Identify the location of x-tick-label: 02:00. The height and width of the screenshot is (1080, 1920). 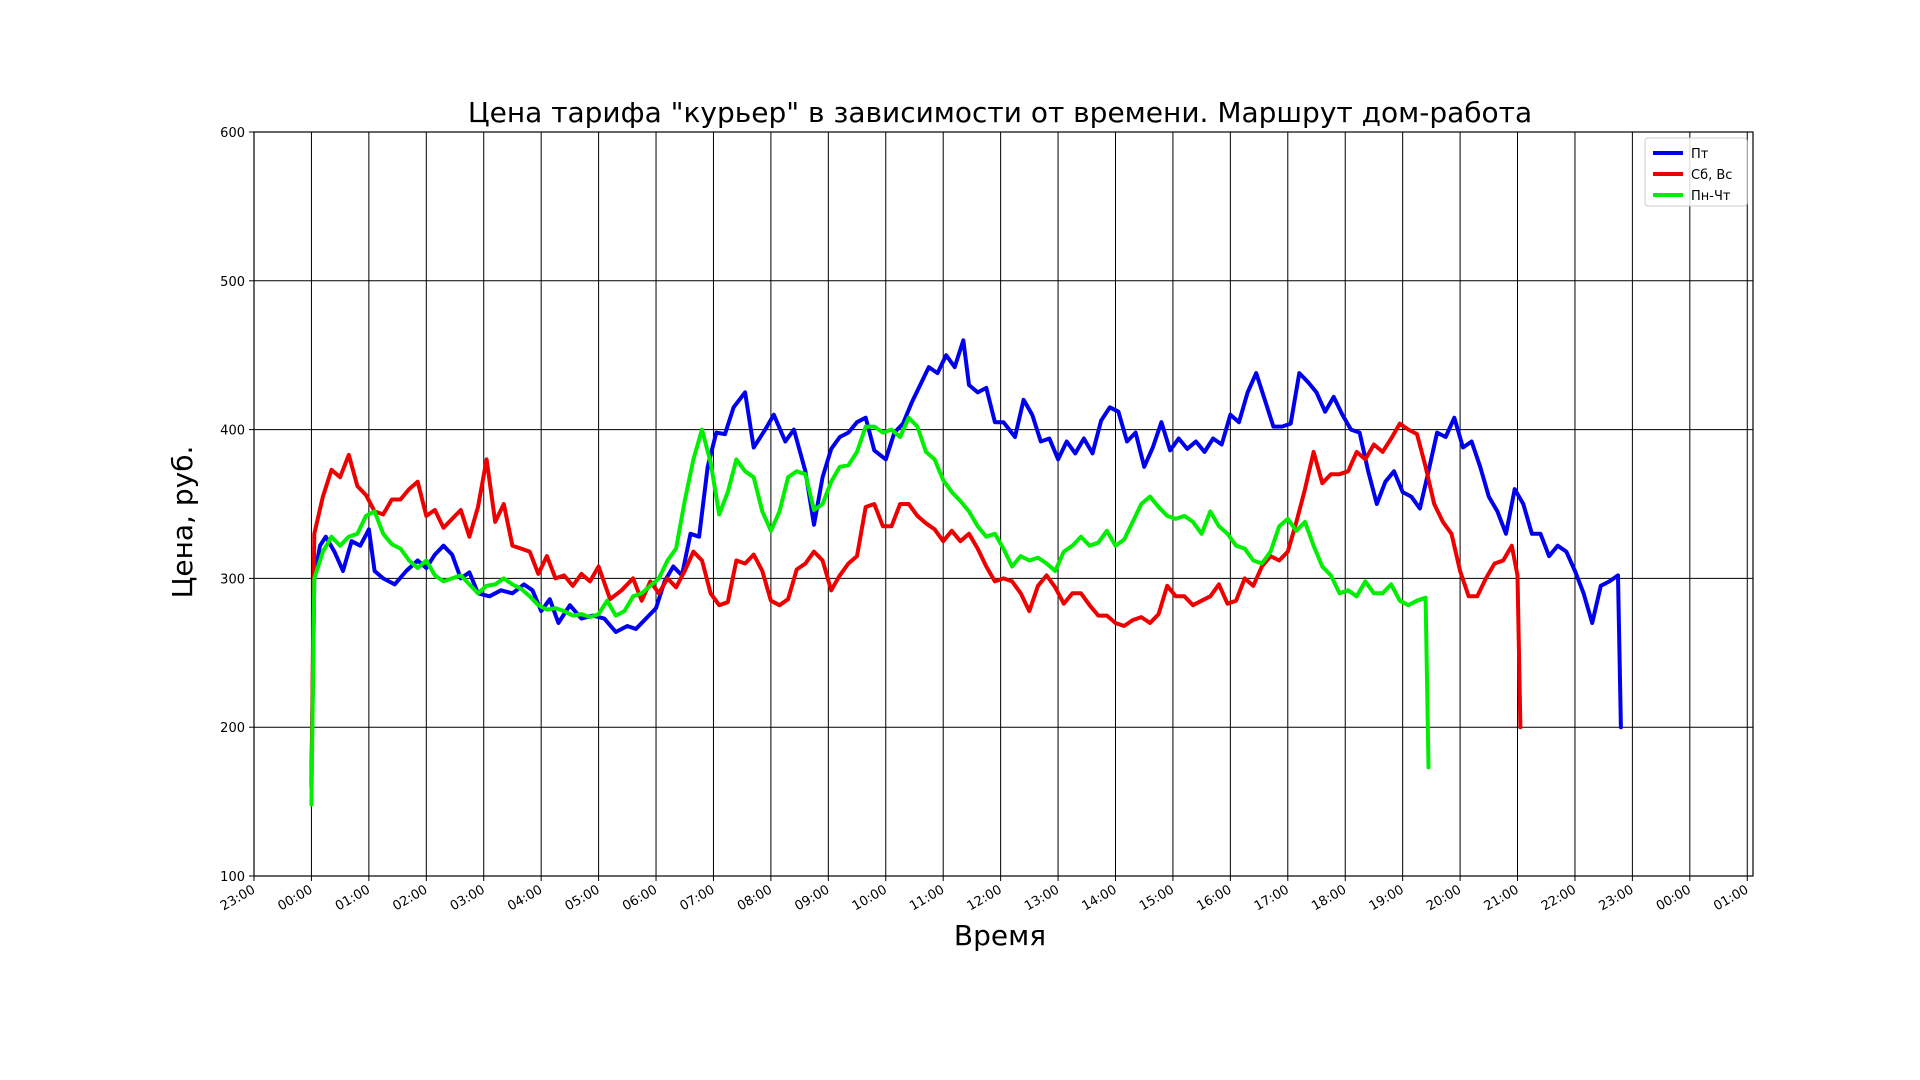
(410, 898).